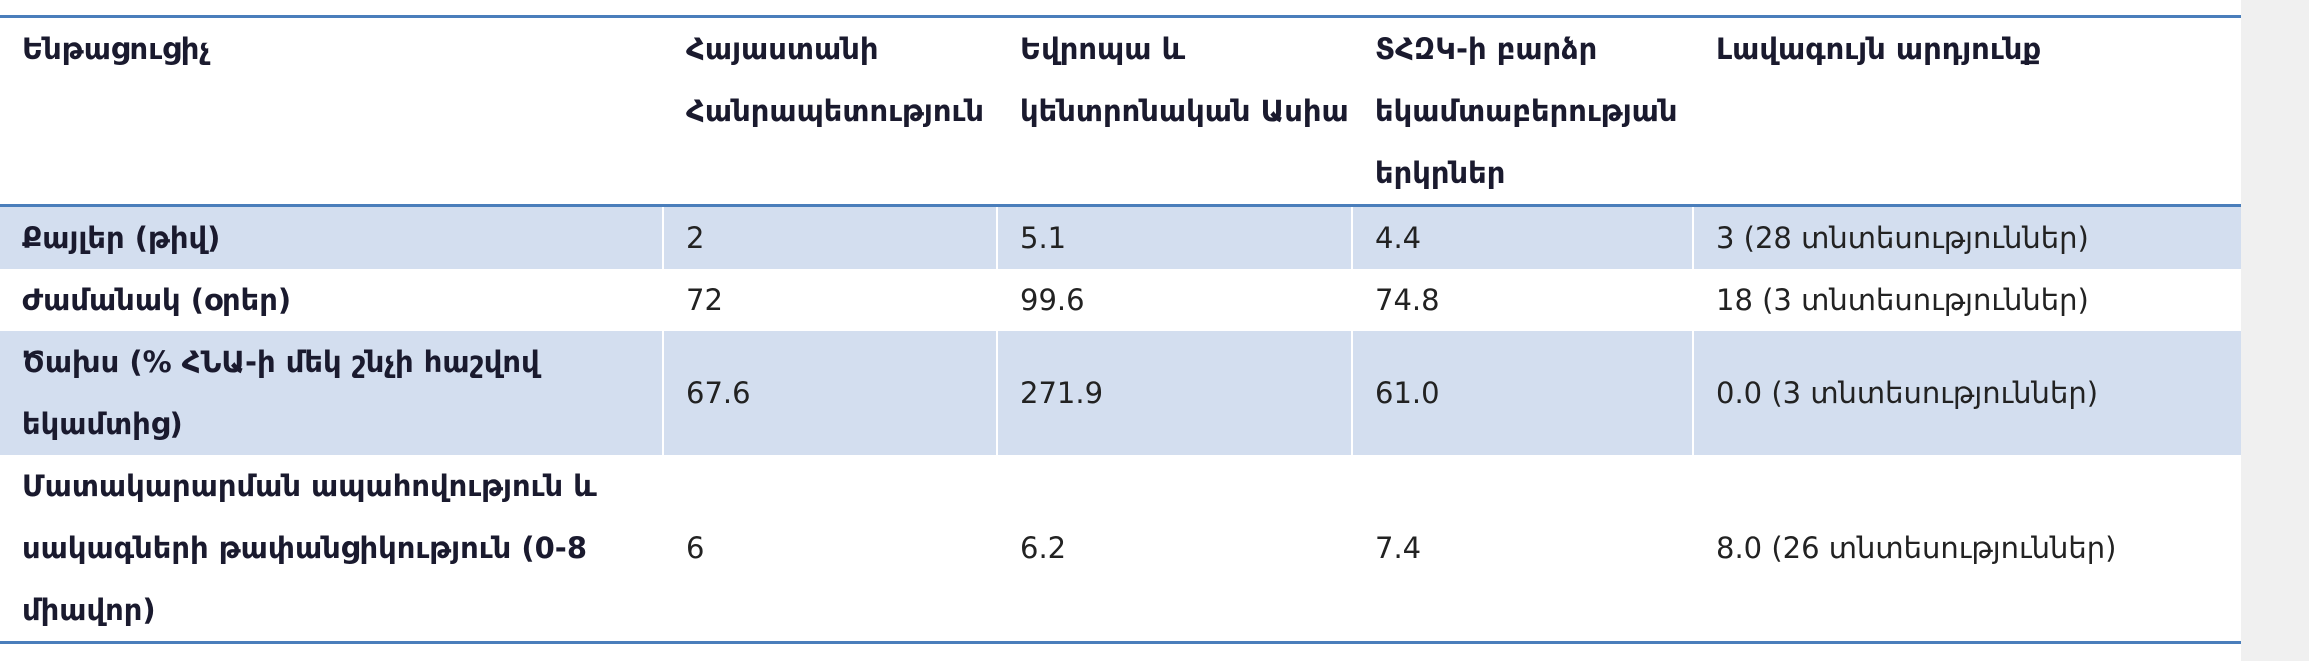 This screenshot has height=661, width=2309. Describe the element at coordinates (157, 300) in the screenshot. I see `row-label: Ժամանակ (օրեր)` at that location.